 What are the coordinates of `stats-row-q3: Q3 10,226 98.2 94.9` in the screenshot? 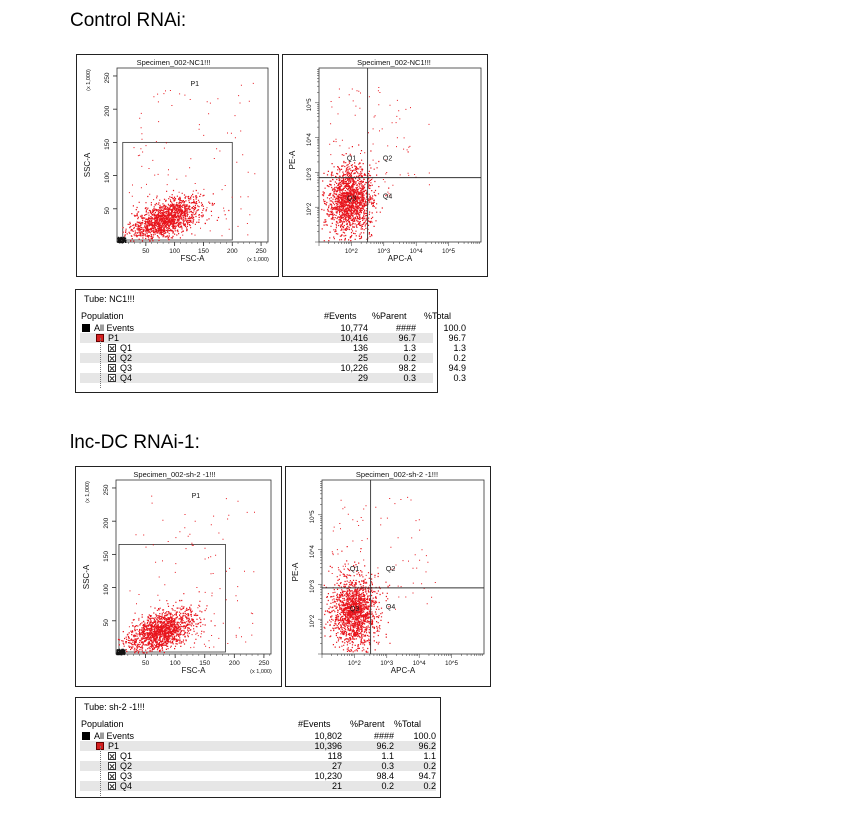 It's located at (273, 368).